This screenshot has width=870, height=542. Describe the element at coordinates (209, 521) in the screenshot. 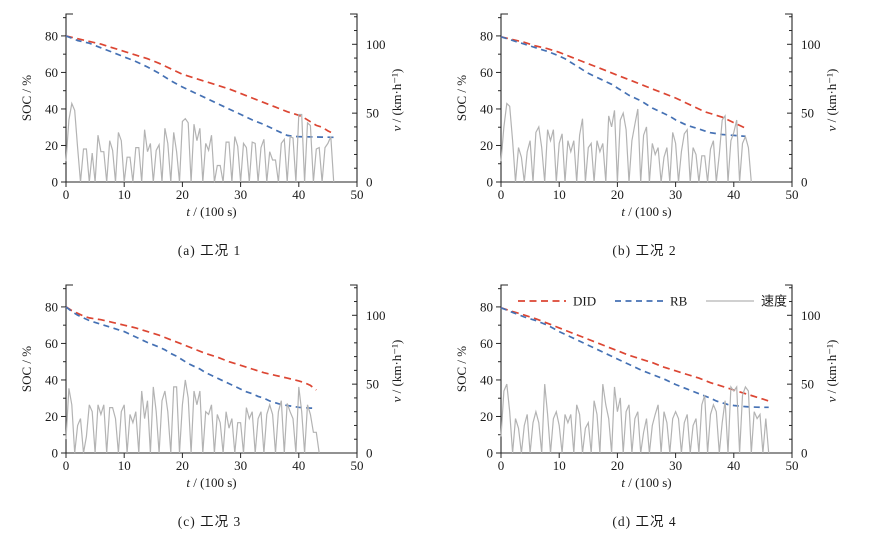

I see `caption-c: (c) 工况 3` at that location.